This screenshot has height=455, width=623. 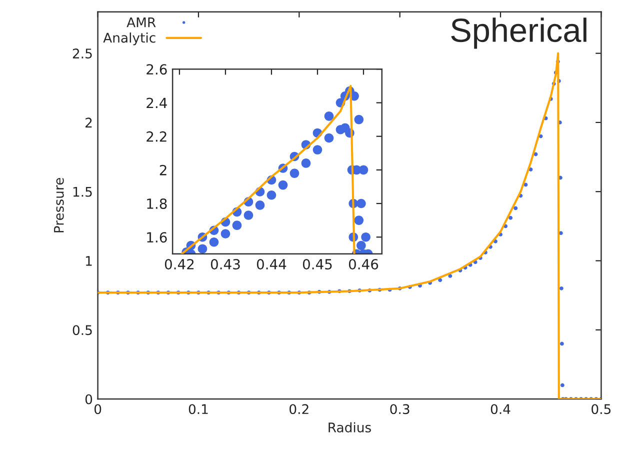 What do you see at coordinates (363, 264) in the screenshot?
I see `x-tick-label: 0.46` at bounding box center [363, 264].